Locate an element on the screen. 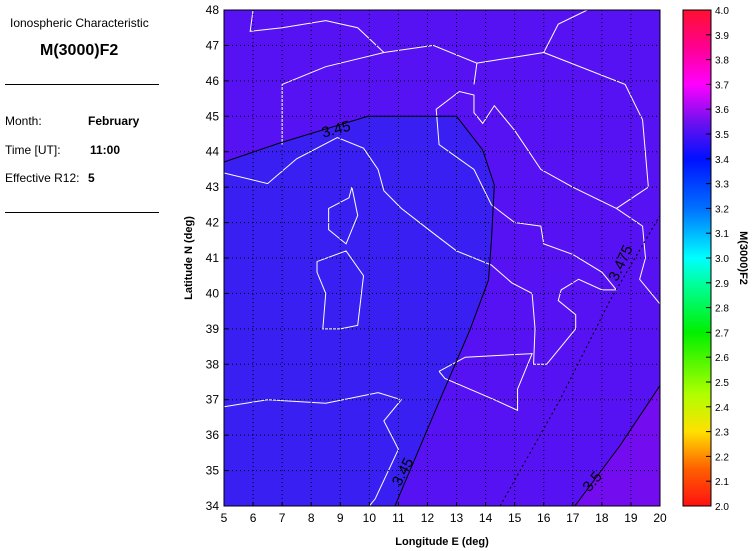 This screenshot has width=755, height=551. time-value: 11:00 is located at coordinates (105, 150).